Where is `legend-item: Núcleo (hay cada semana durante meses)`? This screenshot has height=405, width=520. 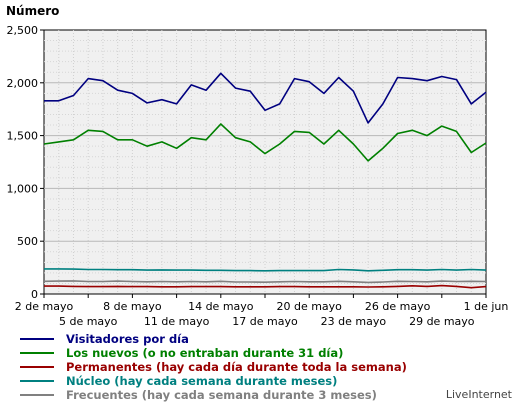 legend-item: Núcleo (hay cada semana durante meses) is located at coordinates (210, 381).